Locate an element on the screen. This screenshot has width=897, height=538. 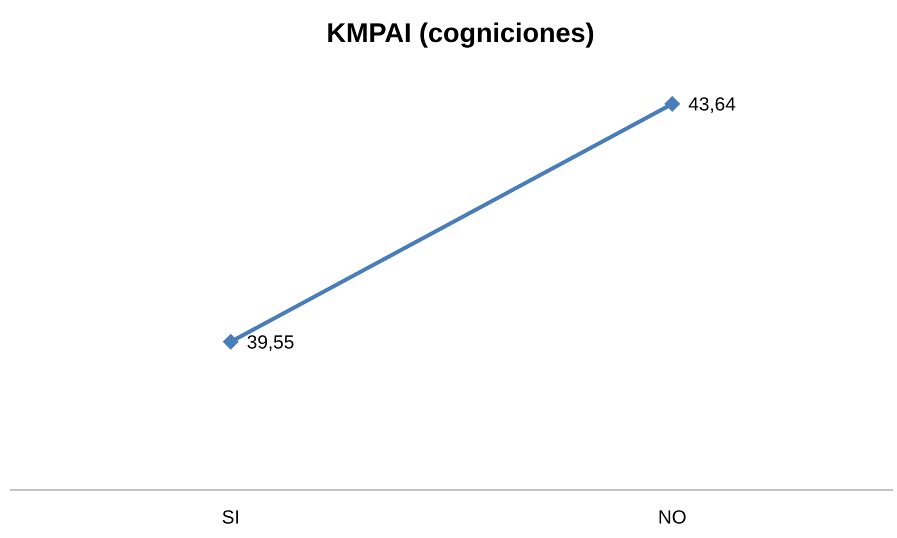
data-label: 43,64 is located at coordinates (712, 105).